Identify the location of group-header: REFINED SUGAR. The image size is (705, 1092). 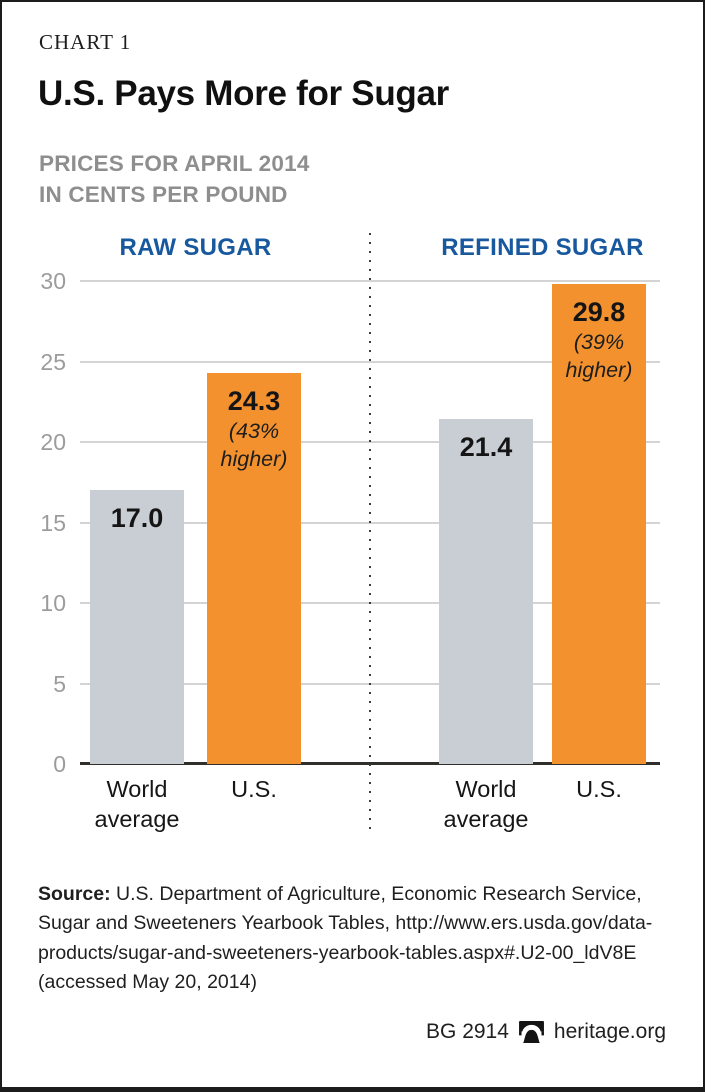
(542, 247).